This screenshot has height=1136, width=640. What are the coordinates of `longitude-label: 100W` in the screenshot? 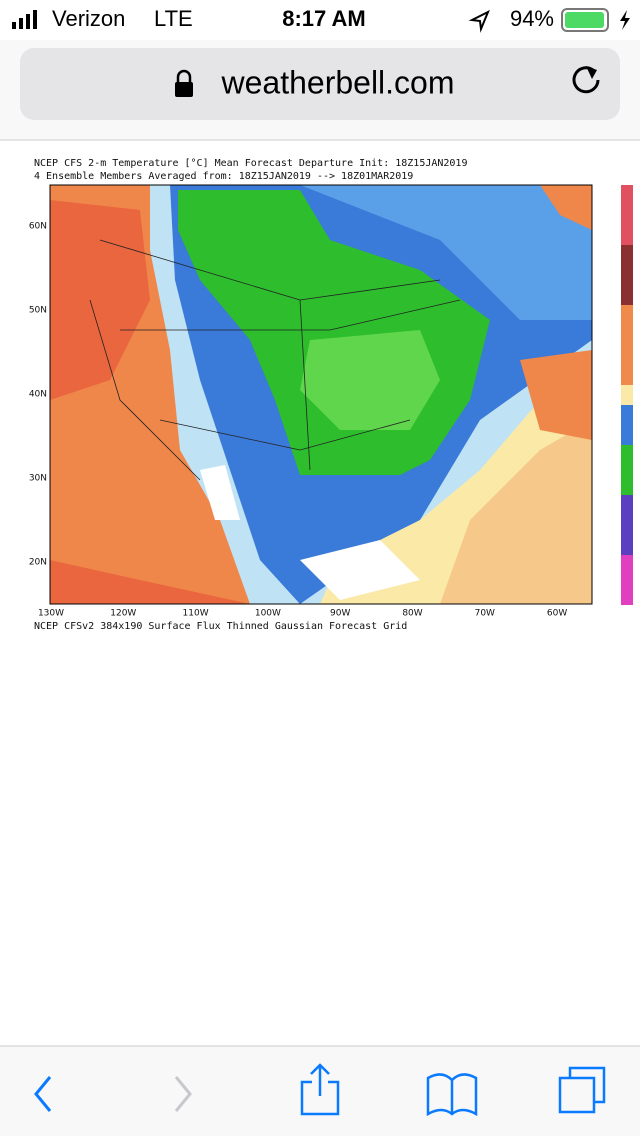 It's located at (268, 614).